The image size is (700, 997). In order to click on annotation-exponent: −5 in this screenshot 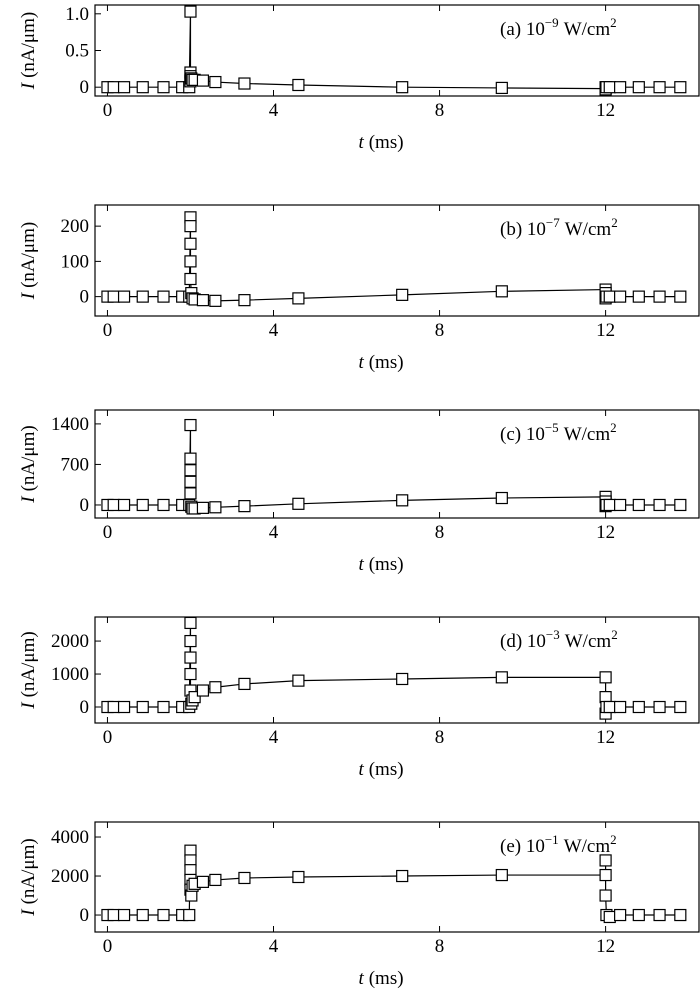, I will do `click(552, 427)`.